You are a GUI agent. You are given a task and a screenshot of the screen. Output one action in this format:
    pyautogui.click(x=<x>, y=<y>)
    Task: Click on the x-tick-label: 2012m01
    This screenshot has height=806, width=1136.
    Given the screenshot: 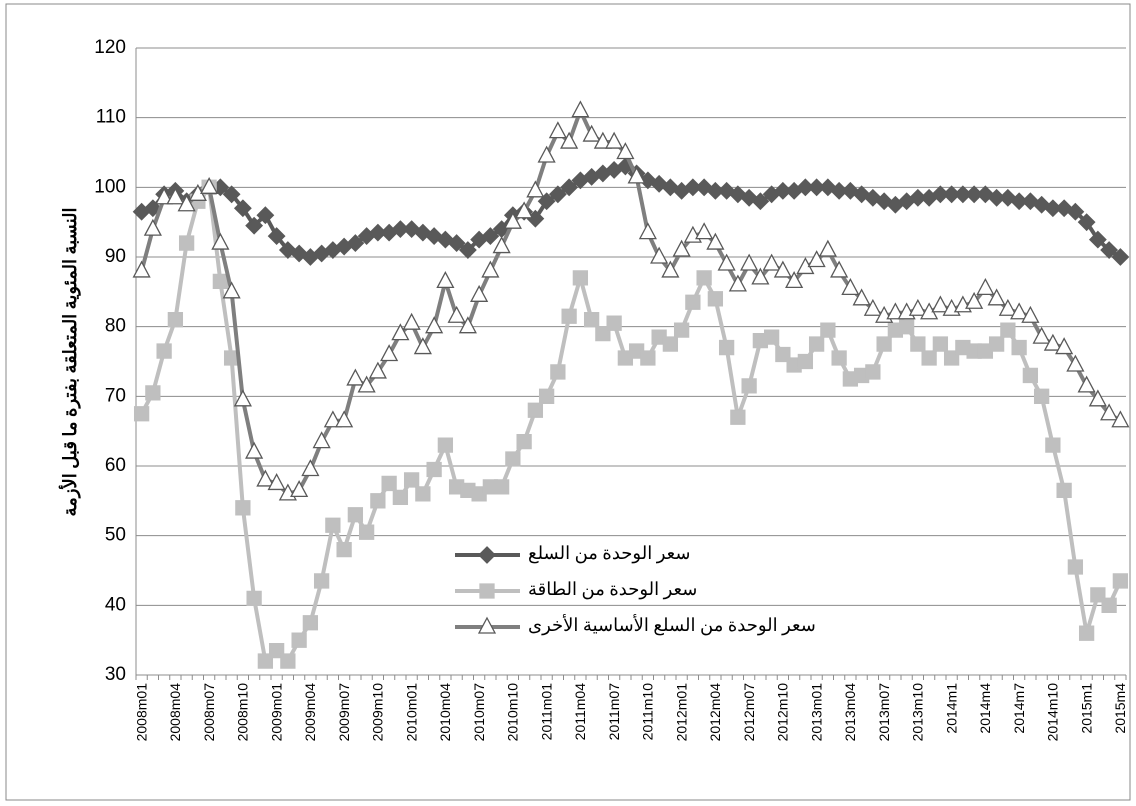 What is the action you would take?
    pyautogui.click(x=681, y=712)
    